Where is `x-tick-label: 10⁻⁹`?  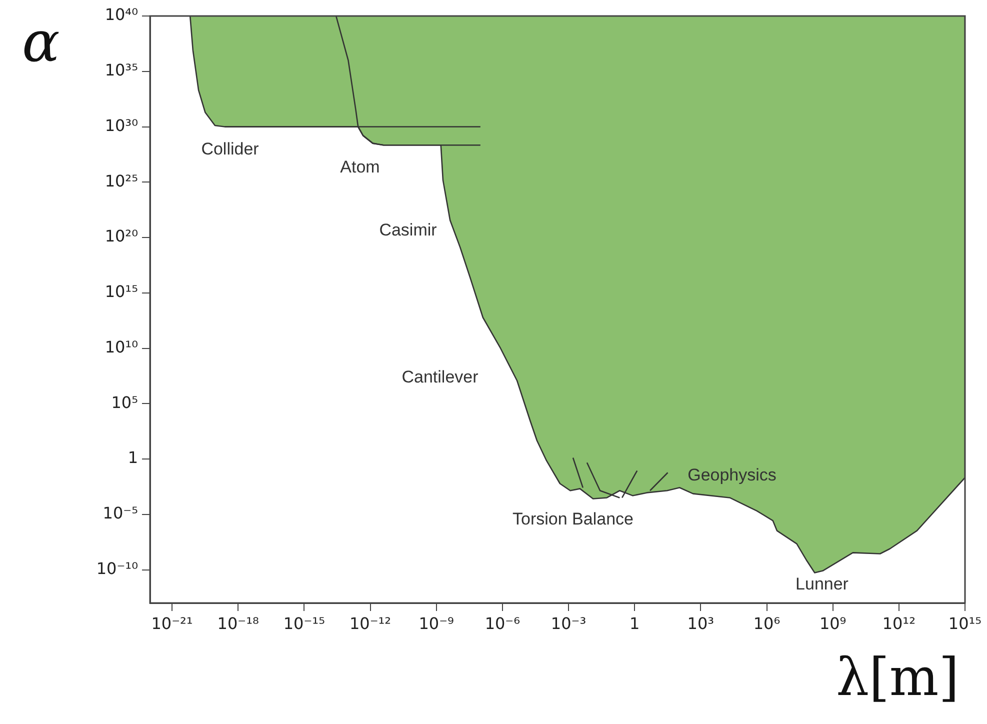 x-tick-label: 10⁻⁹ is located at coordinates (436, 623).